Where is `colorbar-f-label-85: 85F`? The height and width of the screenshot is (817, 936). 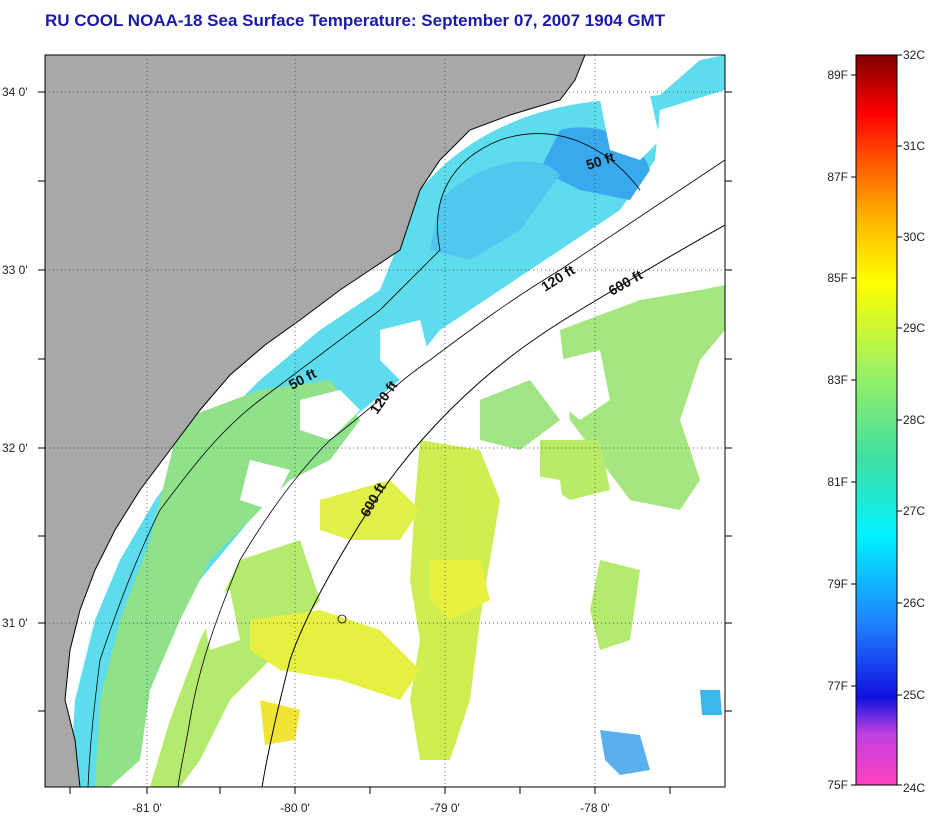
colorbar-f-label-85: 85F is located at coordinates (837, 278).